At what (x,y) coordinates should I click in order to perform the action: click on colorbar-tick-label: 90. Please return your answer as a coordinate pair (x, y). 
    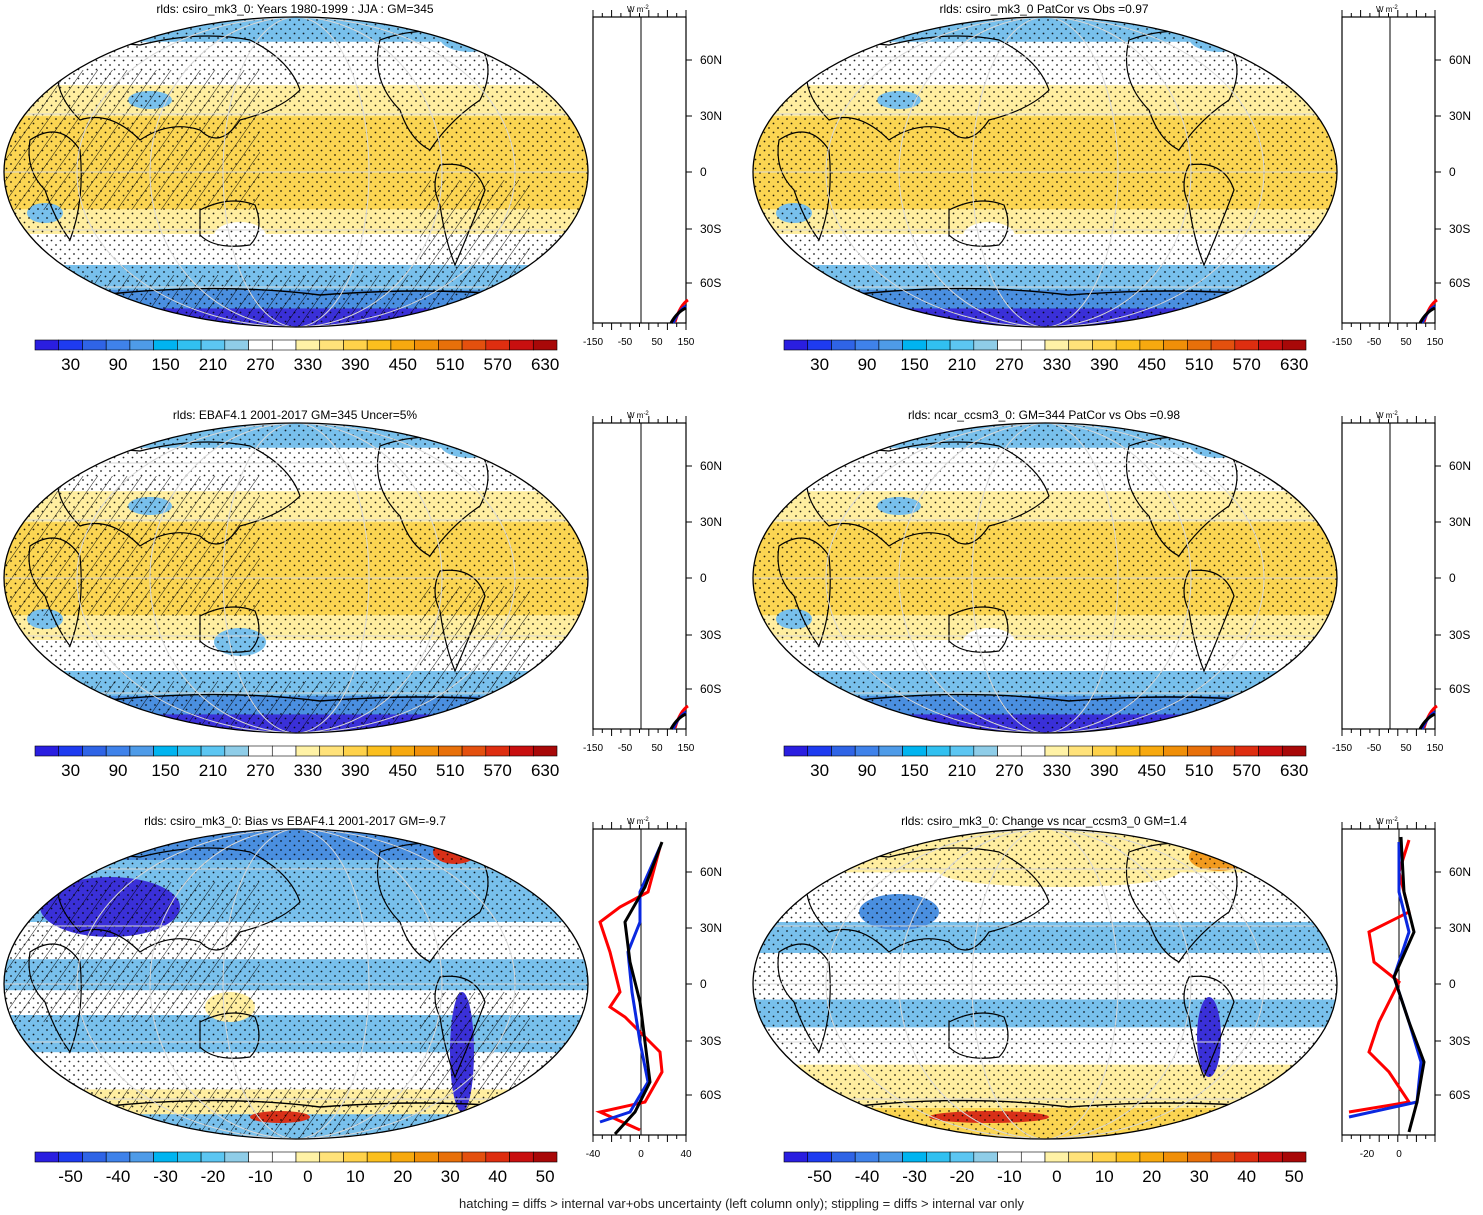
    Looking at the image, I should click on (118, 770).